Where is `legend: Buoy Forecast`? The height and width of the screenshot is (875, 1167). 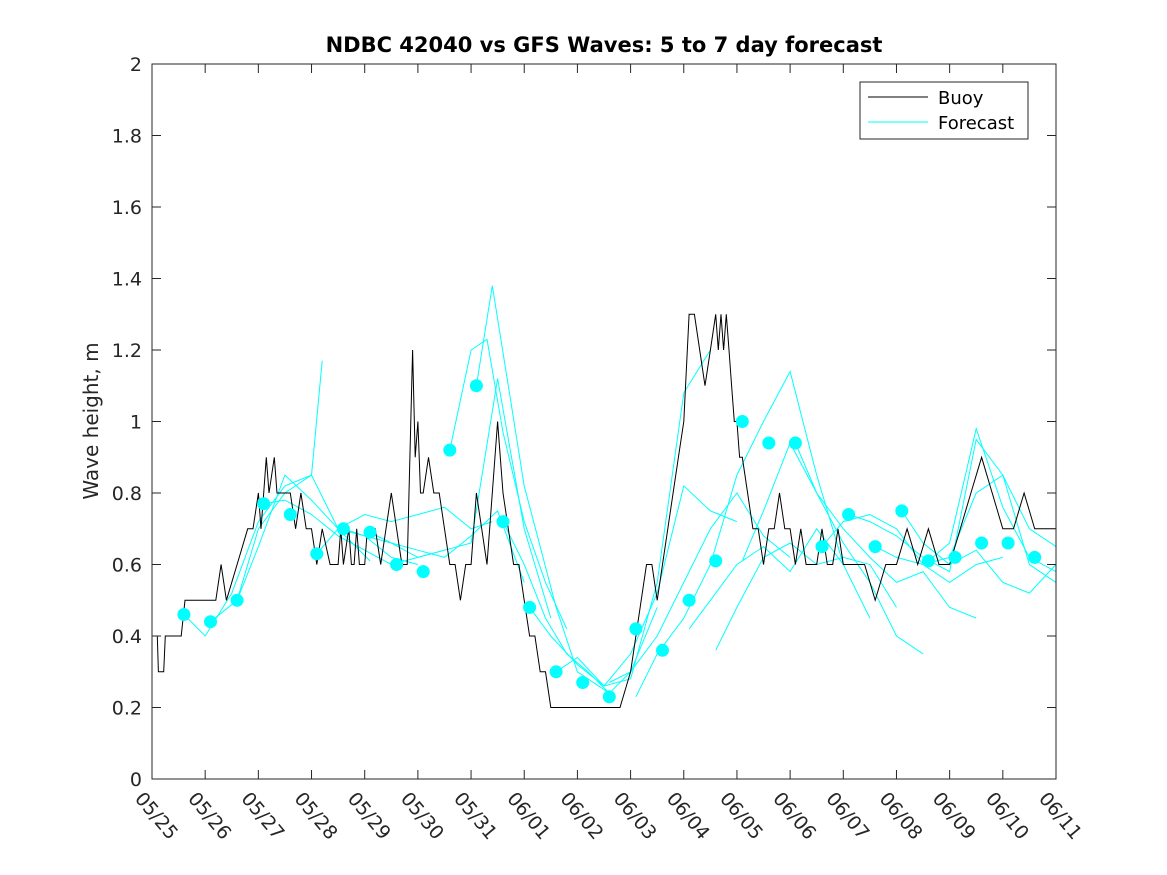
legend: Buoy Forecast is located at coordinates (944, 110).